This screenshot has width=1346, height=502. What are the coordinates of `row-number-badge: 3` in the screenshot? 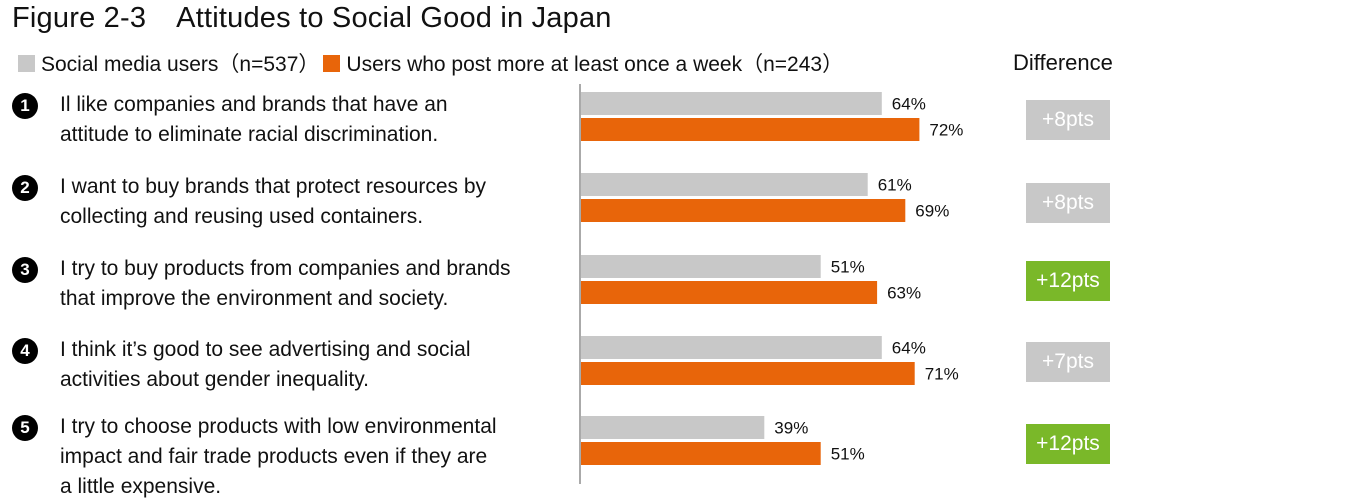 It's located at (25, 270).